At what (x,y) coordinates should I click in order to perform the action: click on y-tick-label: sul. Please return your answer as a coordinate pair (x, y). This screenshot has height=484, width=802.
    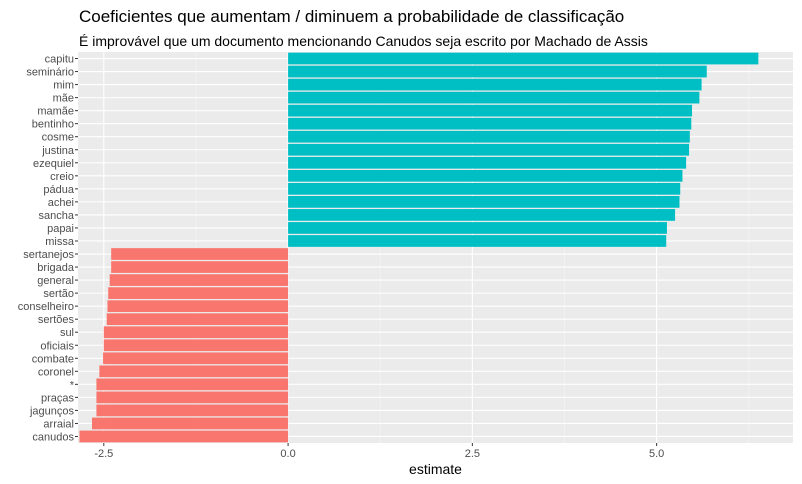
    Looking at the image, I should click on (67, 333).